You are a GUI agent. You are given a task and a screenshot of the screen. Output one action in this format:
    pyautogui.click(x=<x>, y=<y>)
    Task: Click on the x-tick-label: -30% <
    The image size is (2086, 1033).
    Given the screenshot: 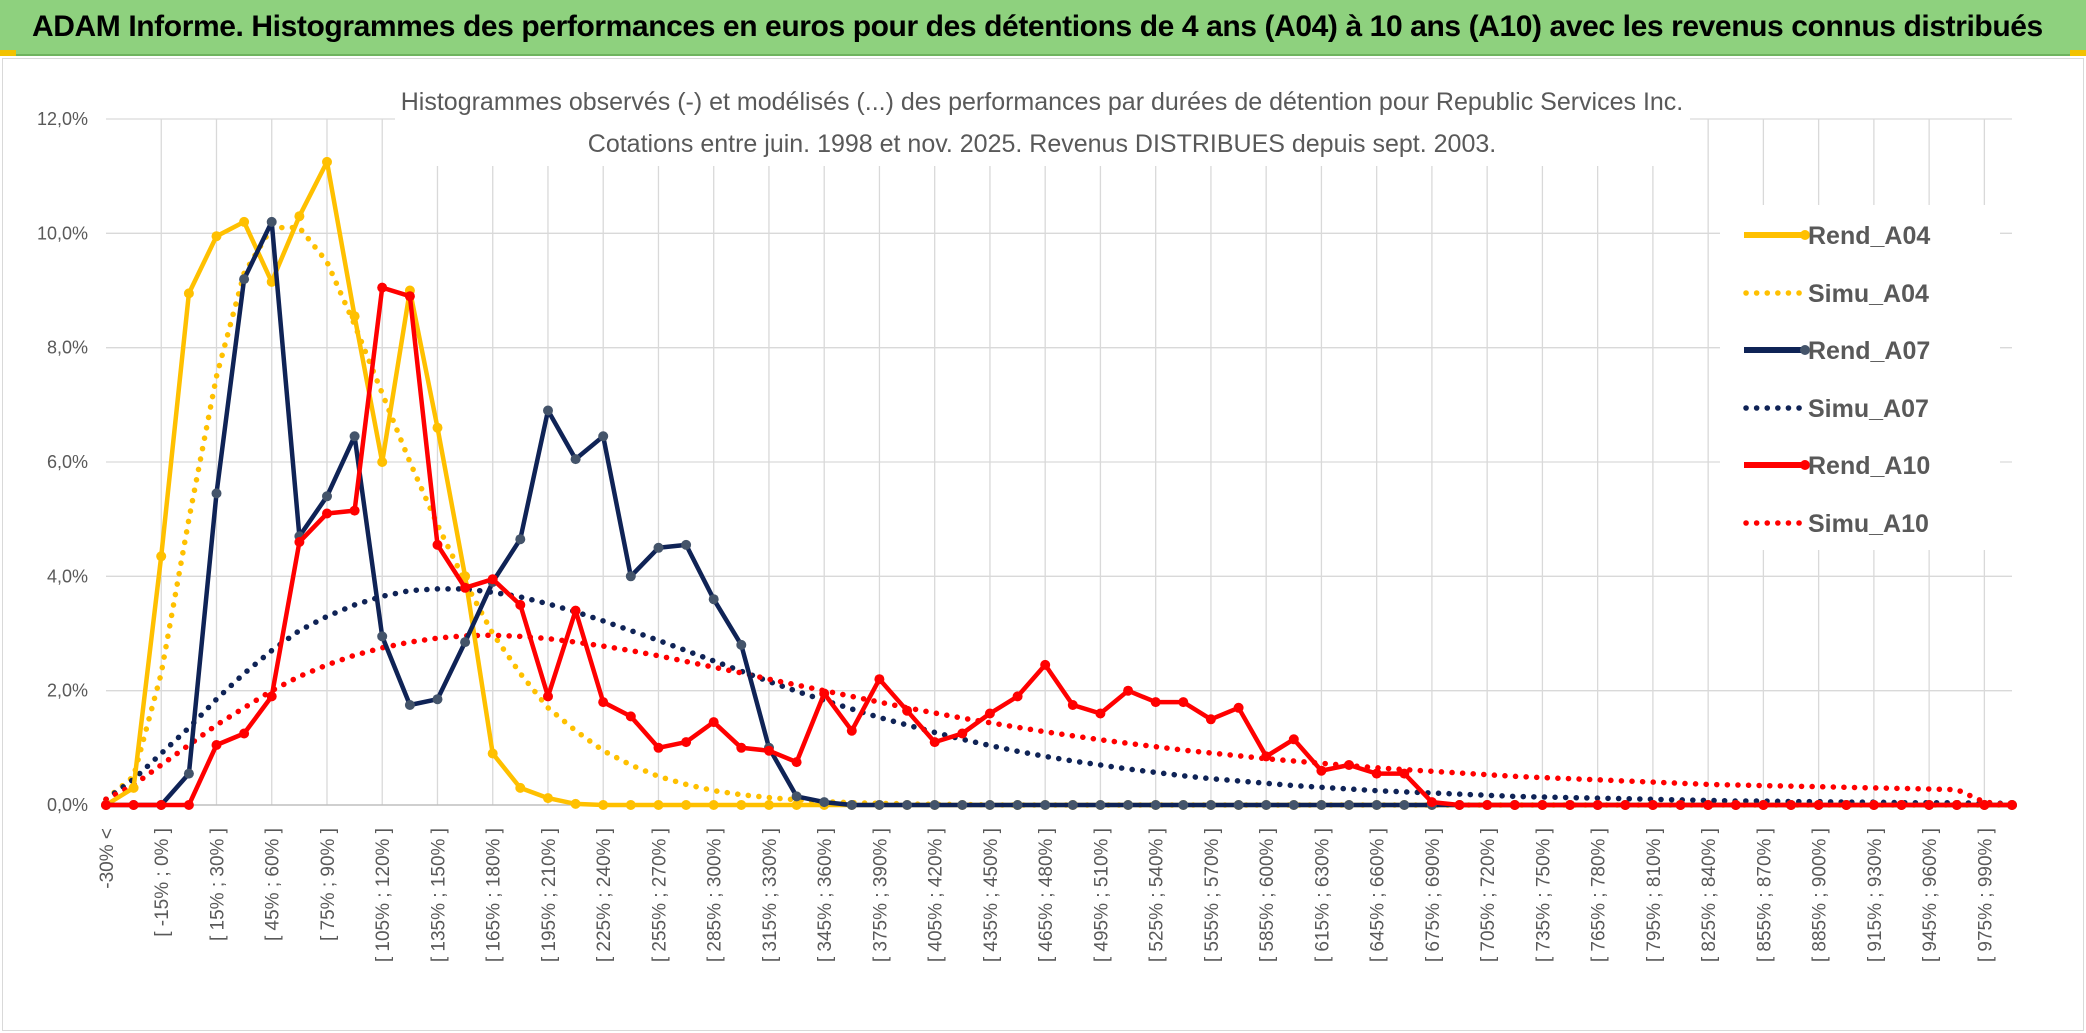 What is the action you would take?
    pyautogui.click(x=107, y=858)
    